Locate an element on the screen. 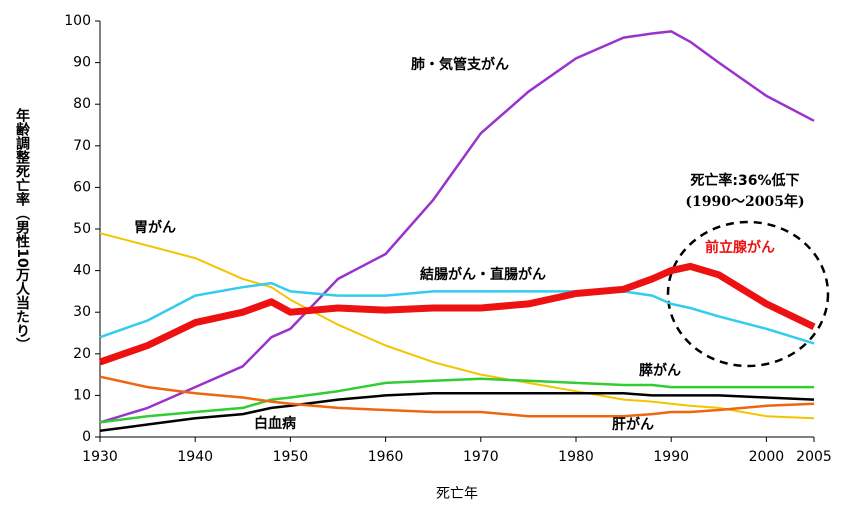  y-tick-label: 0 is located at coordinates (86, 437).